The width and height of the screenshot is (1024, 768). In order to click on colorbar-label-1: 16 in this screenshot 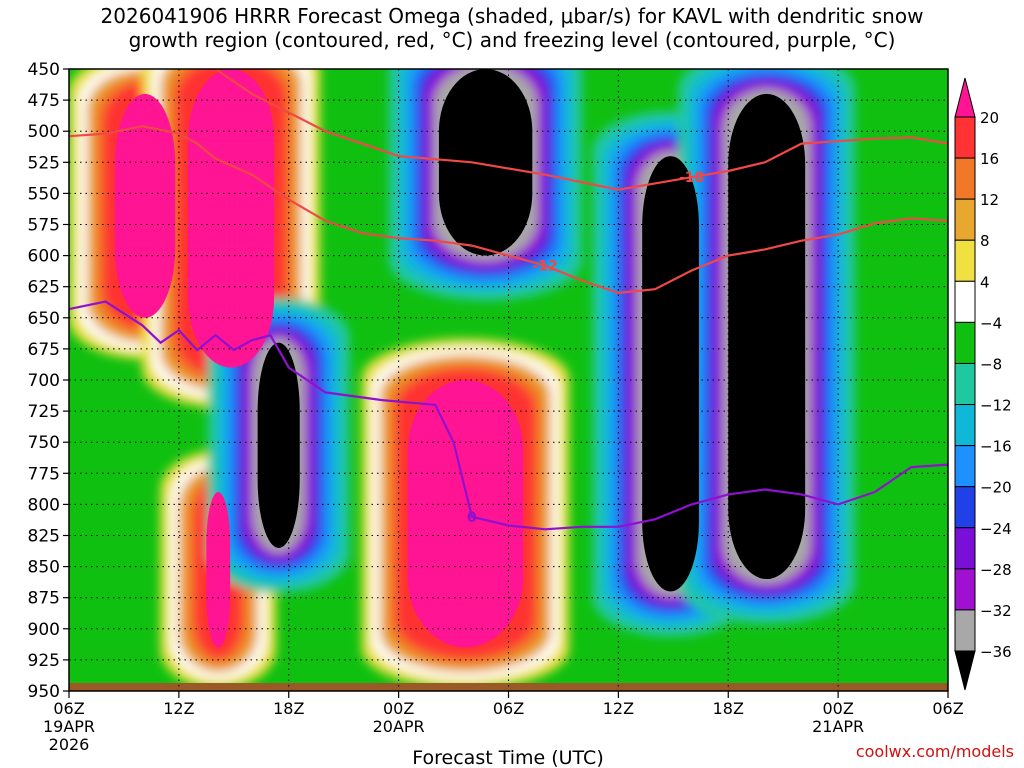, I will do `click(989, 159)`.